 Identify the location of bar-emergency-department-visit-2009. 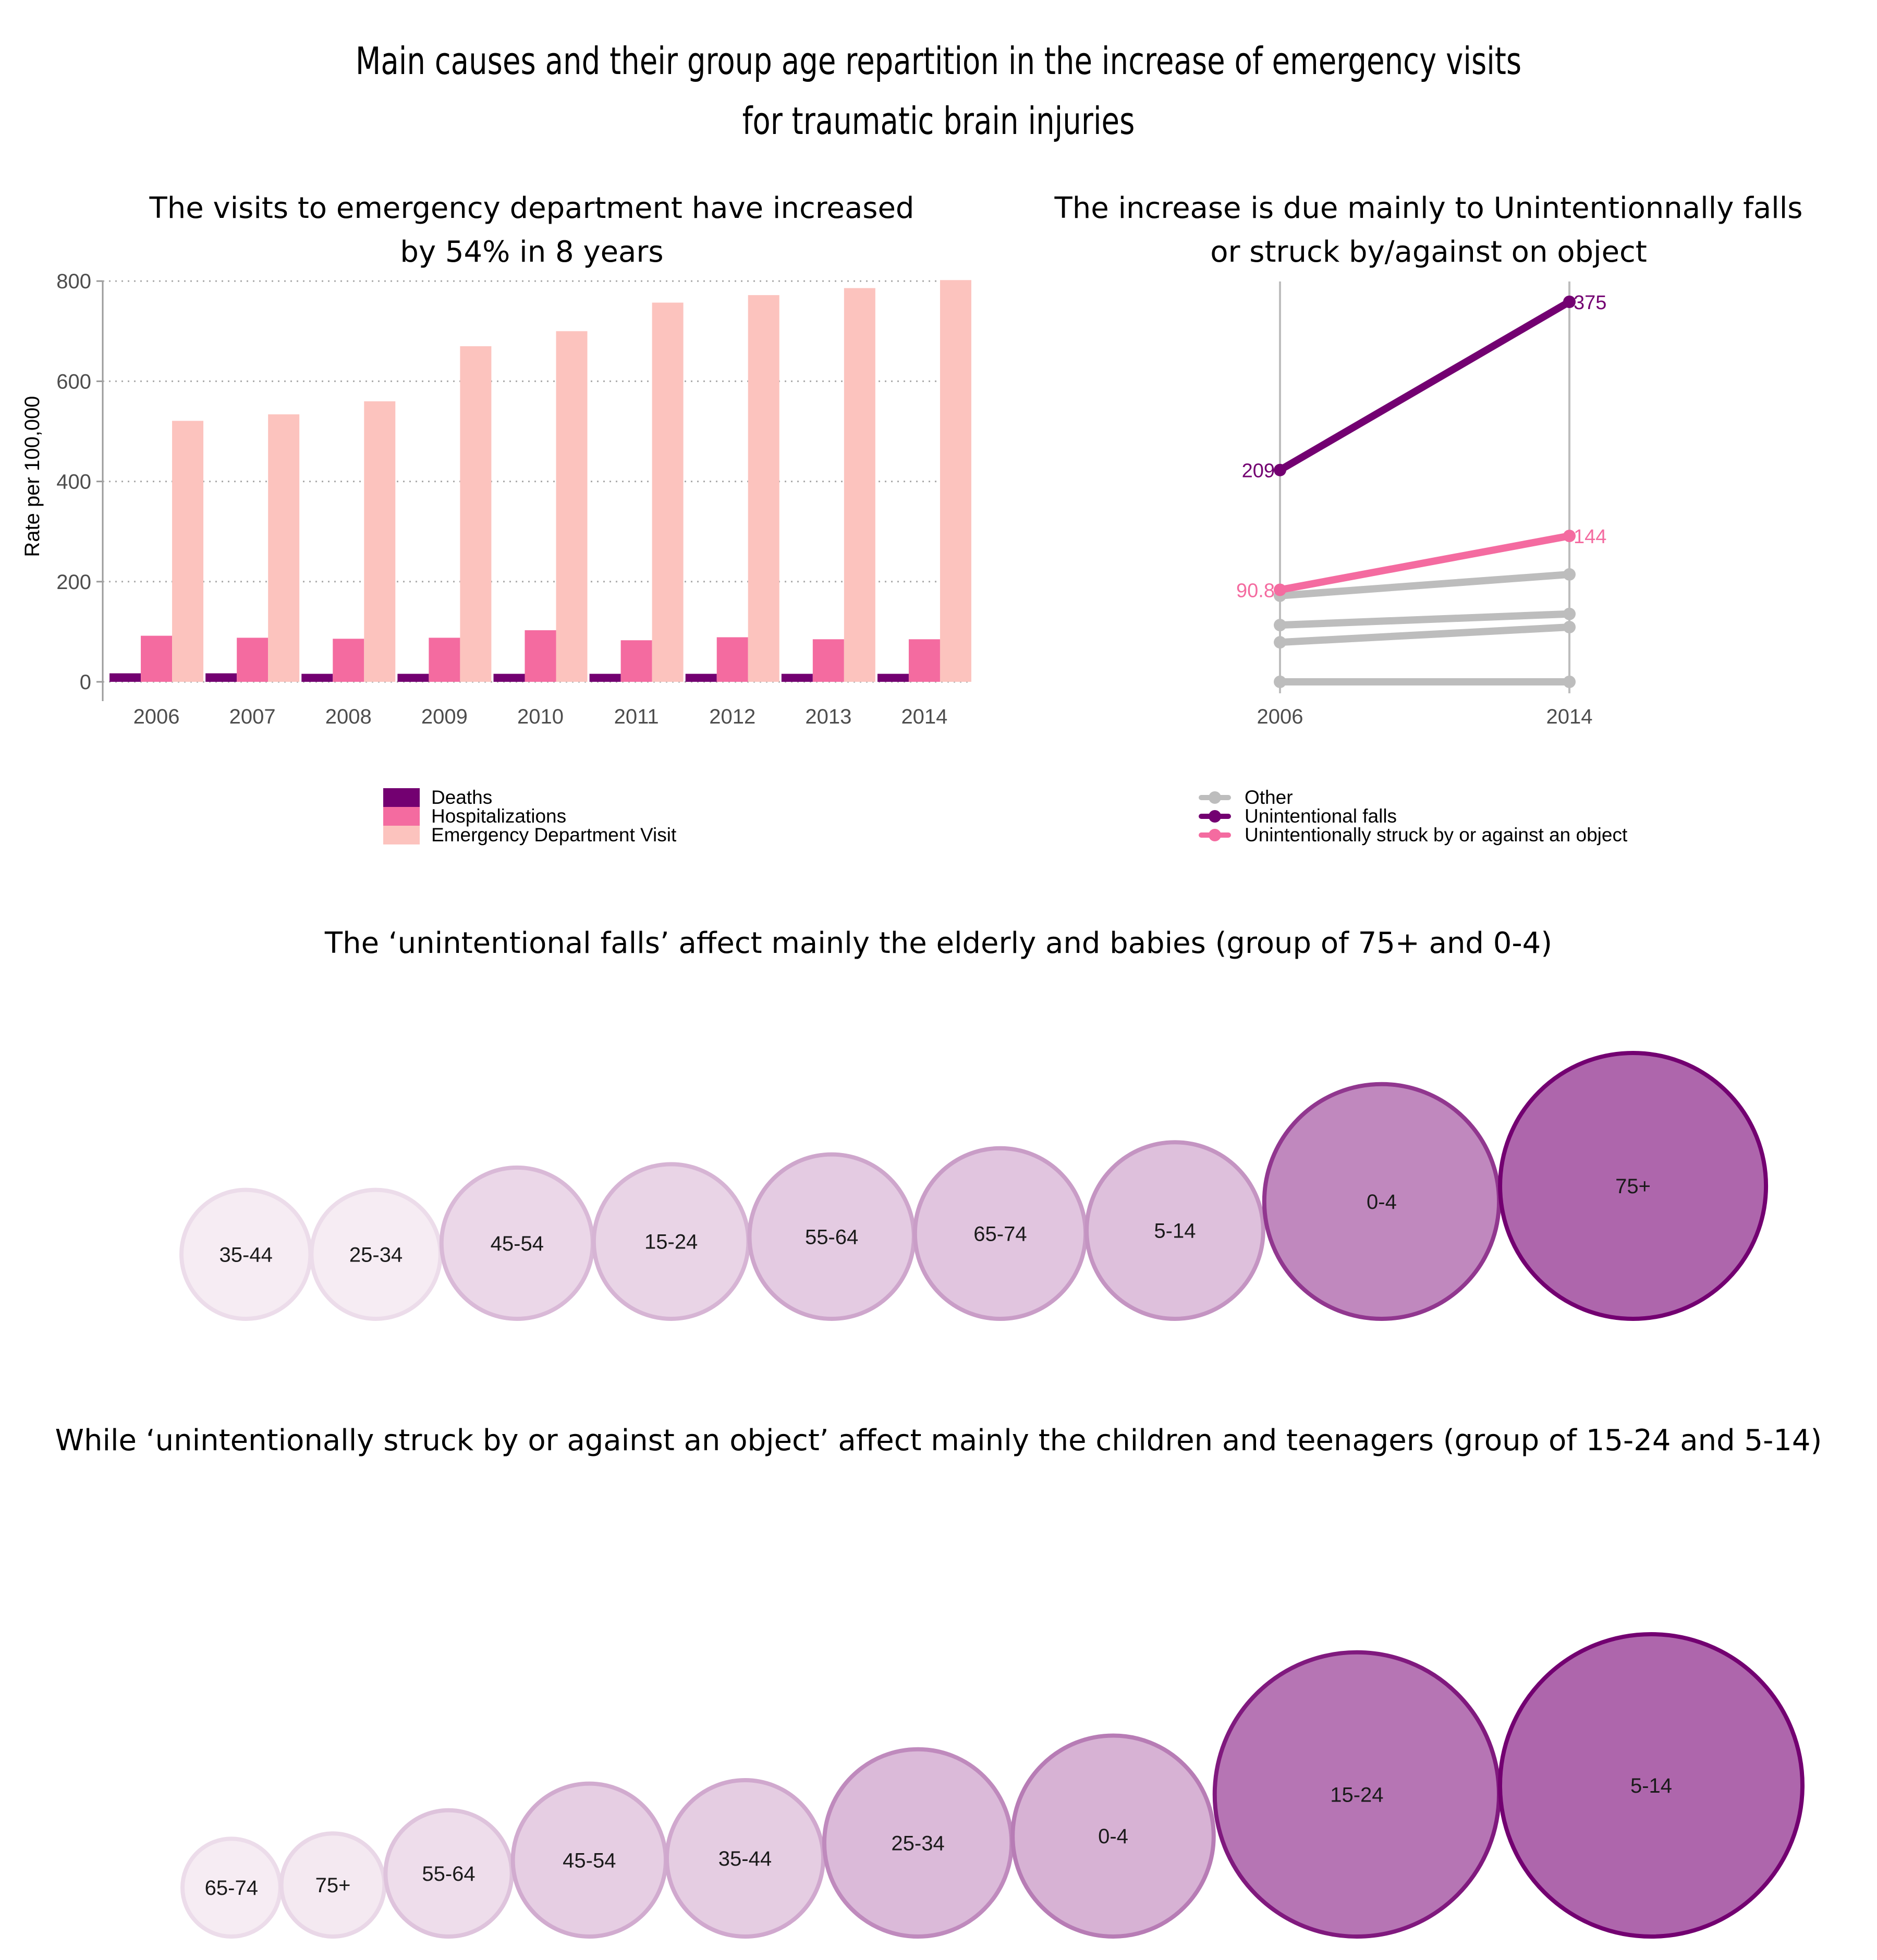
(476, 514).